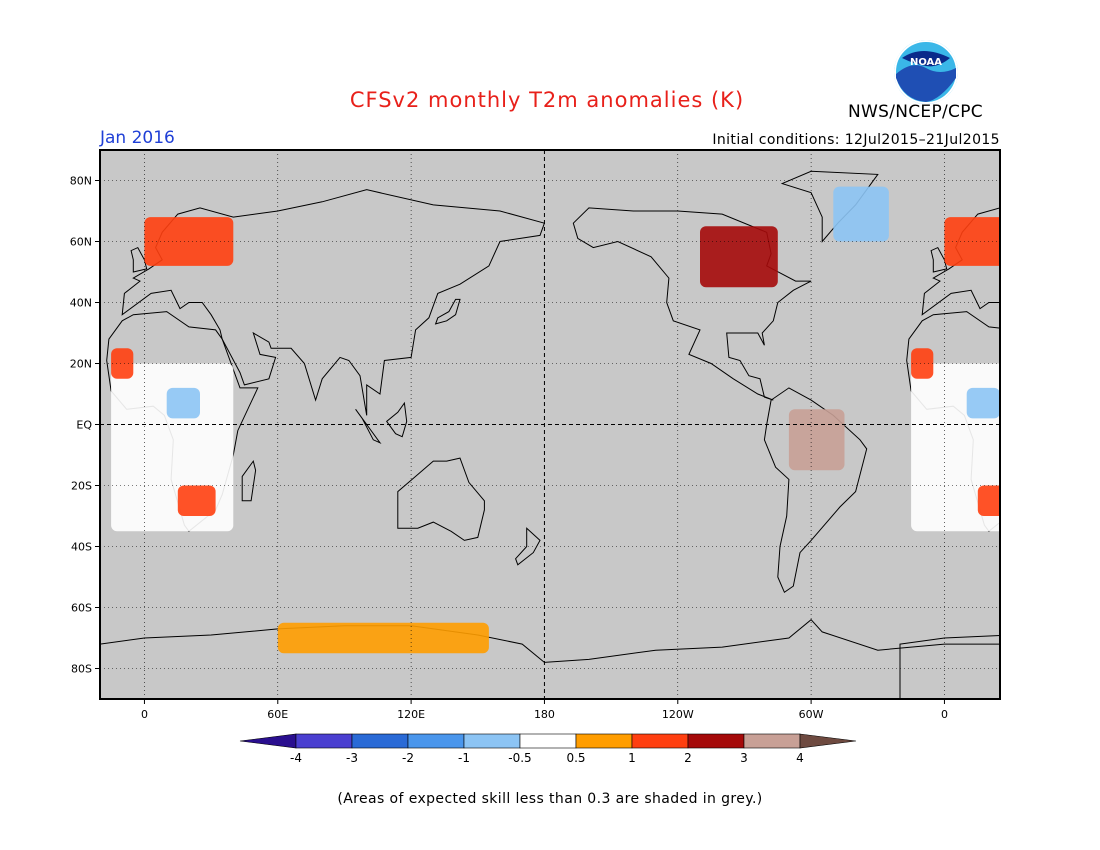 The height and width of the screenshot is (850, 1100). I want to click on colorbar-label: 0.5, so click(575, 758).